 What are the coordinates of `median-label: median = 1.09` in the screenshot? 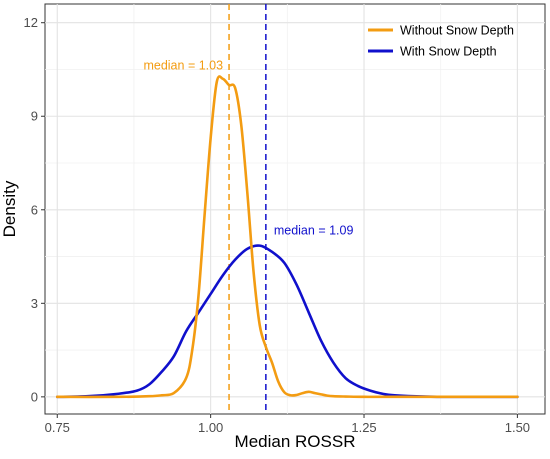 It's located at (314, 231).